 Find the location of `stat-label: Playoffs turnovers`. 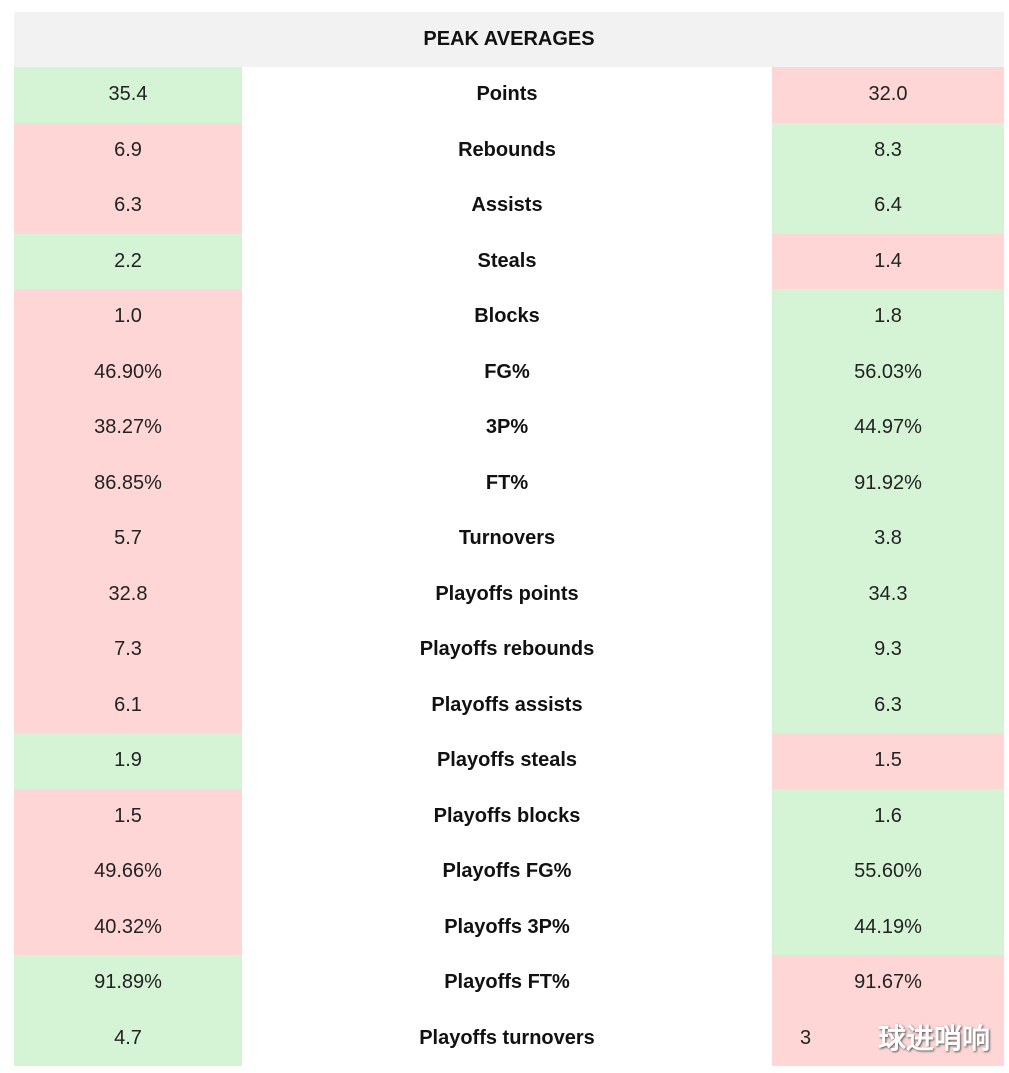

stat-label: Playoffs turnovers is located at coordinates (507, 1037).